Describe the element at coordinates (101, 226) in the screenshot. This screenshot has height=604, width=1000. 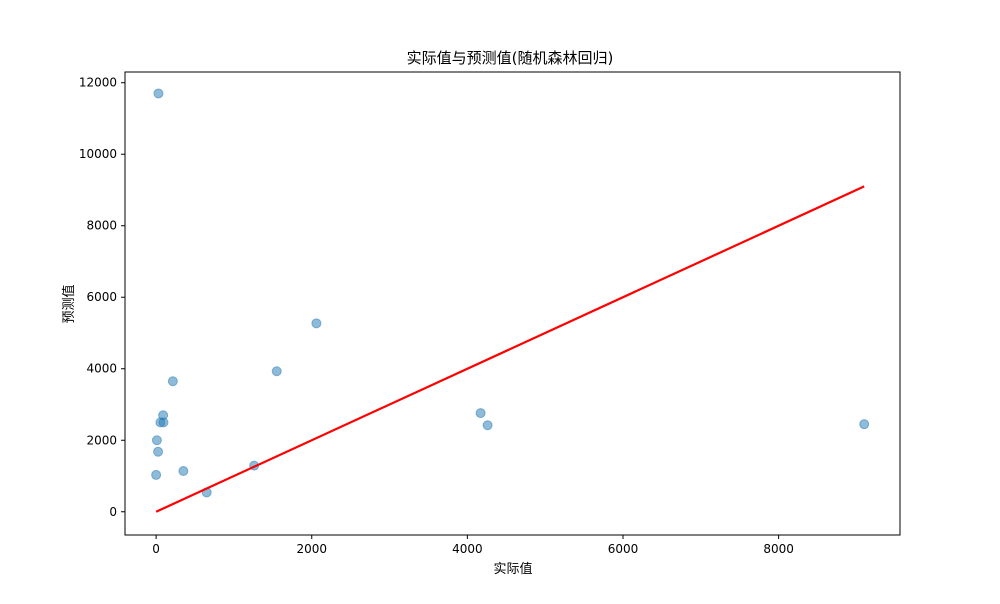
I see `y-tick-label: 8000` at that location.